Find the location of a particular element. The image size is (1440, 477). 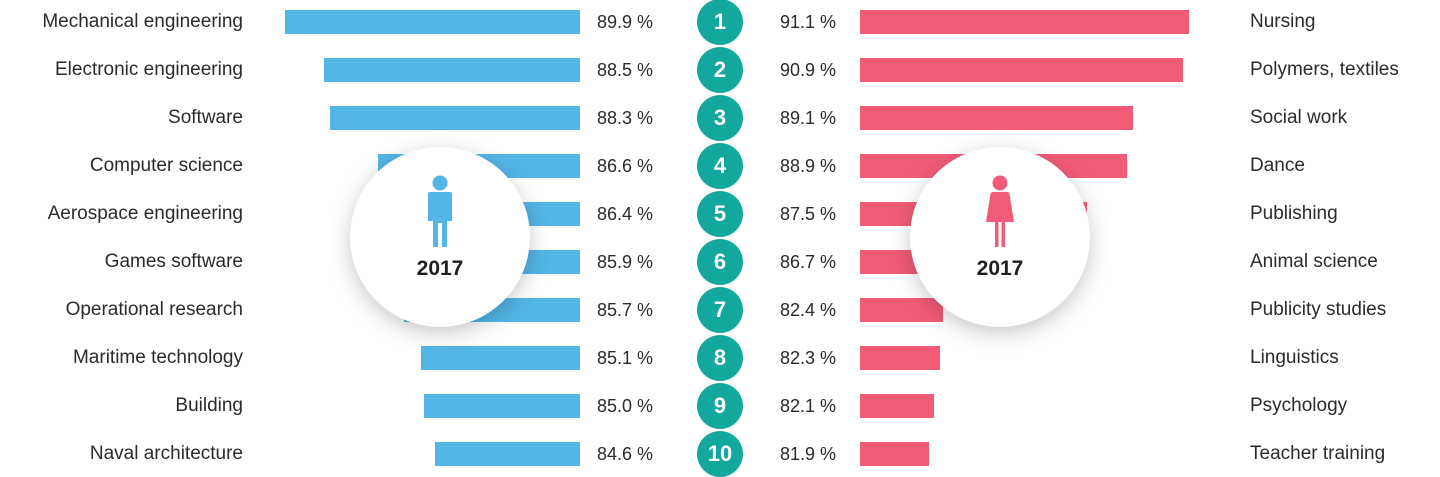

male-category-label: Maritime technology is located at coordinates (157, 357).